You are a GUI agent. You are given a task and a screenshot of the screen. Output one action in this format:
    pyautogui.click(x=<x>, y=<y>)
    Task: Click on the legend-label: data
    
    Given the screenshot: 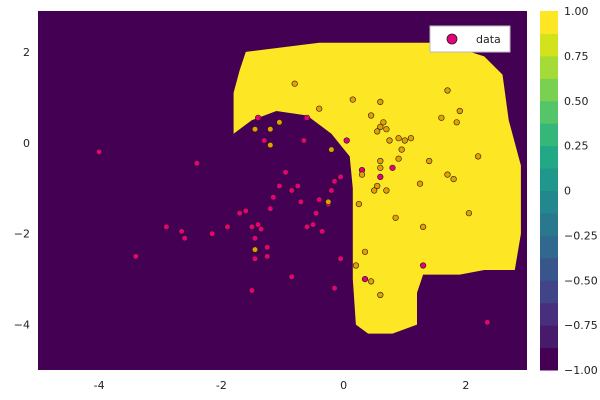 What is the action you would take?
    pyautogui.click(x=488, y=39)
    